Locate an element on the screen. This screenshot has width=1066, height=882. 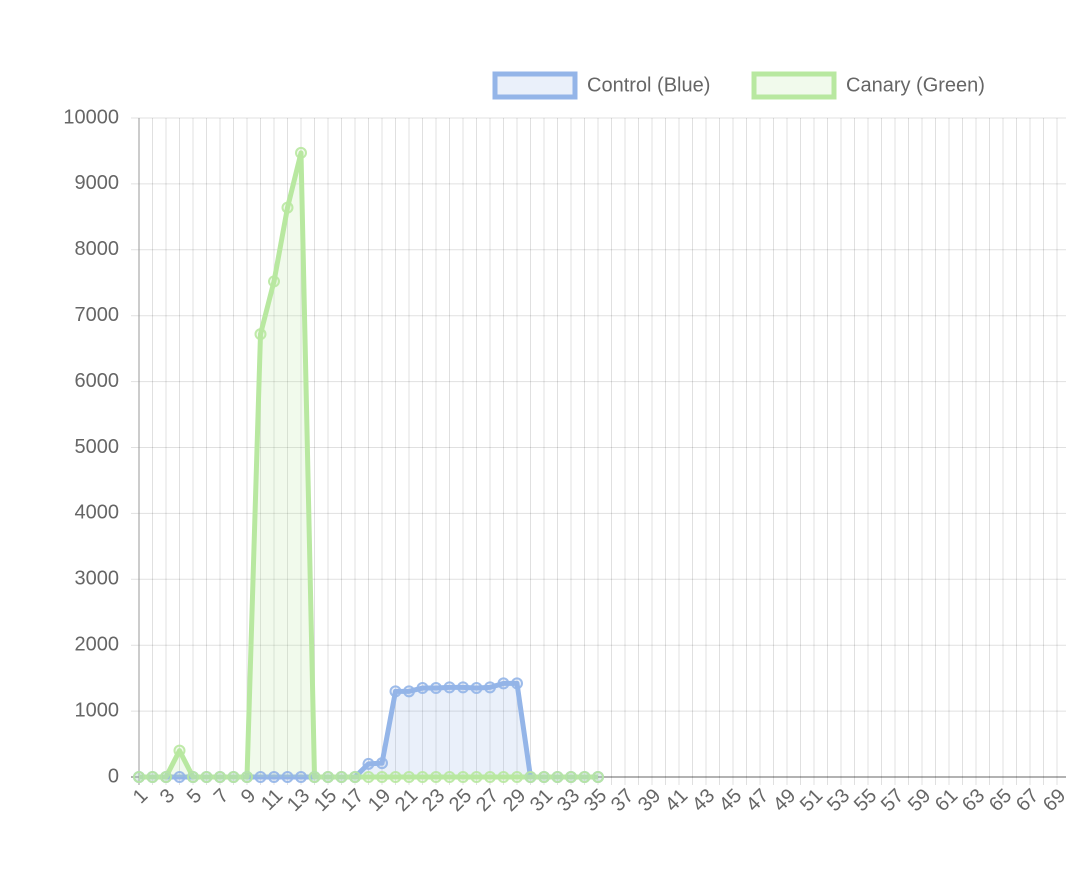
x-tick-label: 7 is located at coordinates (221, 796).